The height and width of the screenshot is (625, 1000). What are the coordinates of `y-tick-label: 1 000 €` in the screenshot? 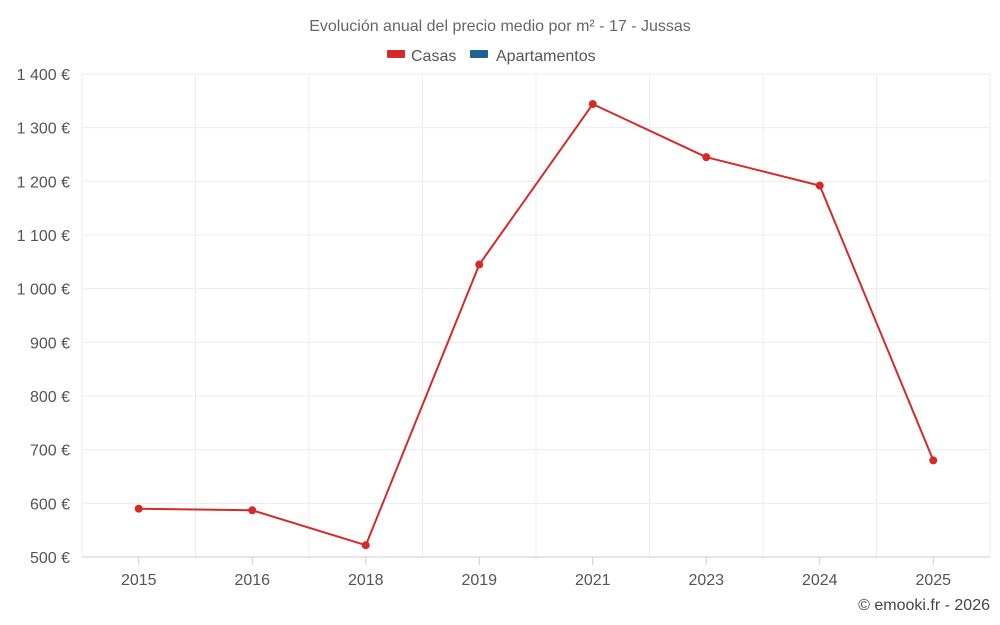 It's located at (43, 290).